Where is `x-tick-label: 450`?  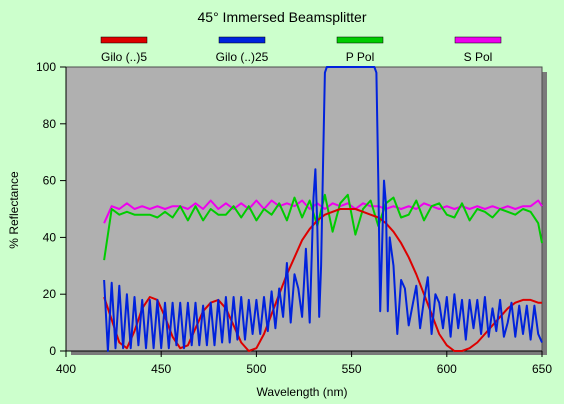 x-tick-label: 450 is located at coordinates (161, 369).